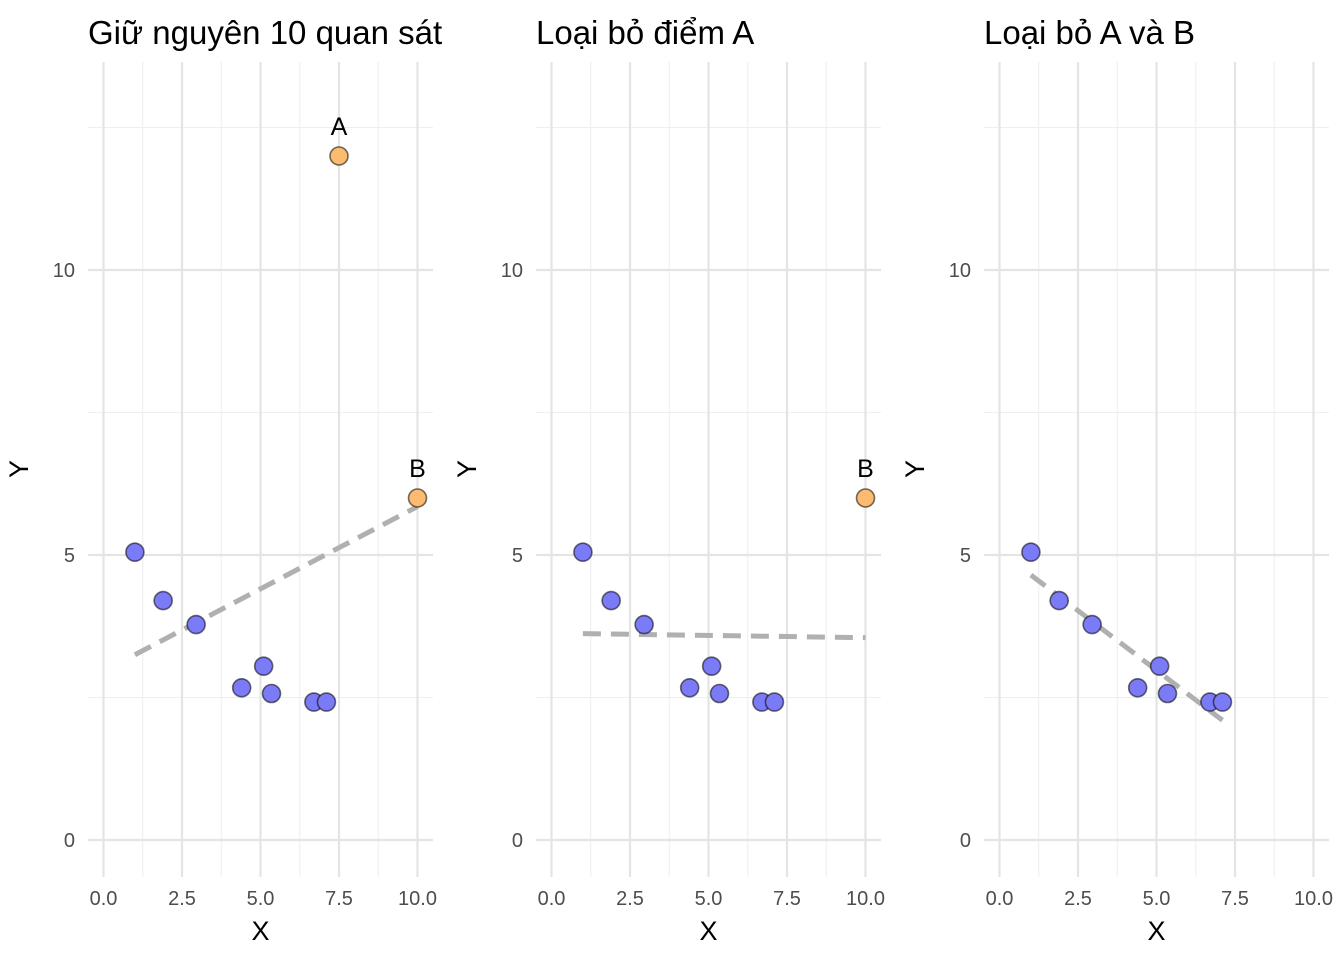  I want to click on panel-title: Loại bỏ điểm A, so click(645, 32).